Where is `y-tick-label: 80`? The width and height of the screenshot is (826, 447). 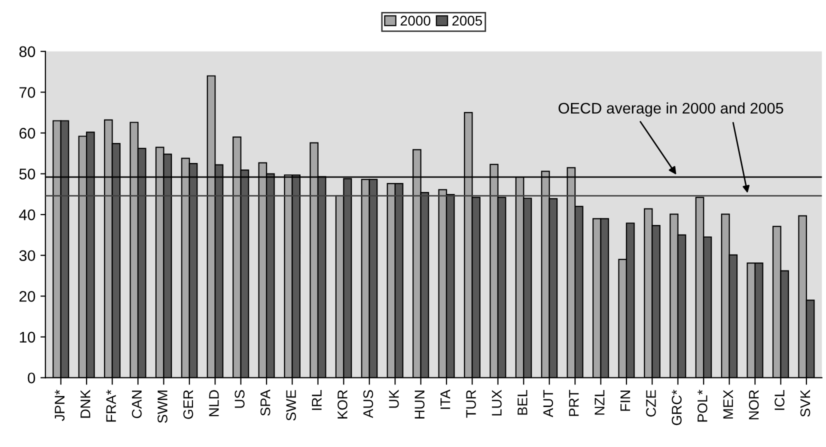
y-tick-label: 80 is located at coordinates (27, 52).